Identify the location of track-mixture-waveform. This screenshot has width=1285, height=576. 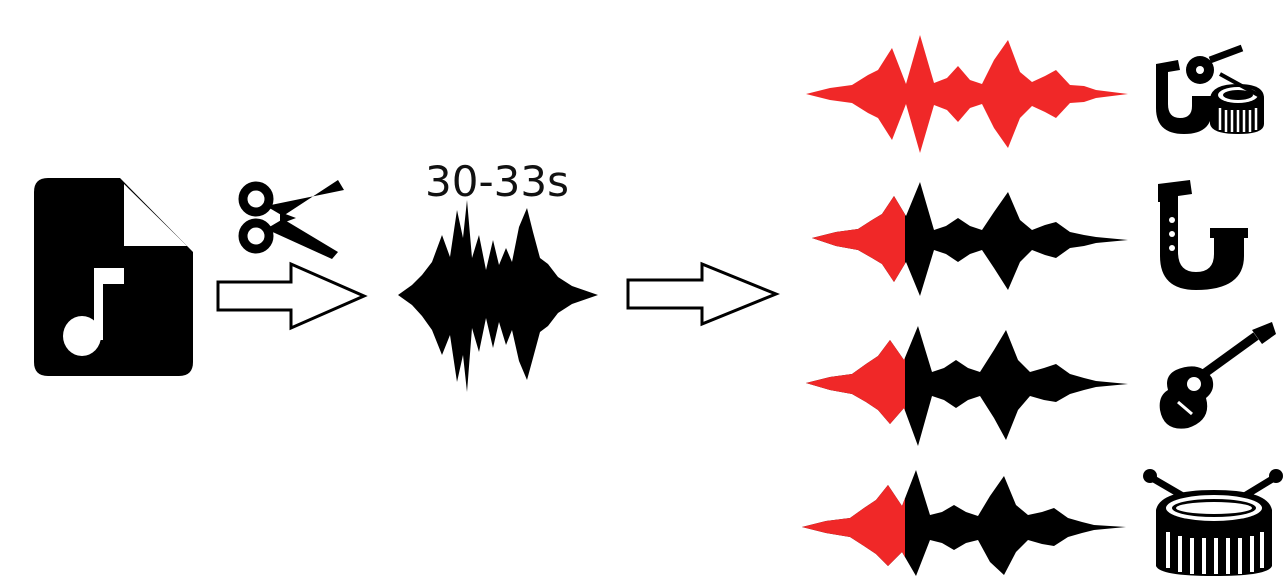
(967, 94).